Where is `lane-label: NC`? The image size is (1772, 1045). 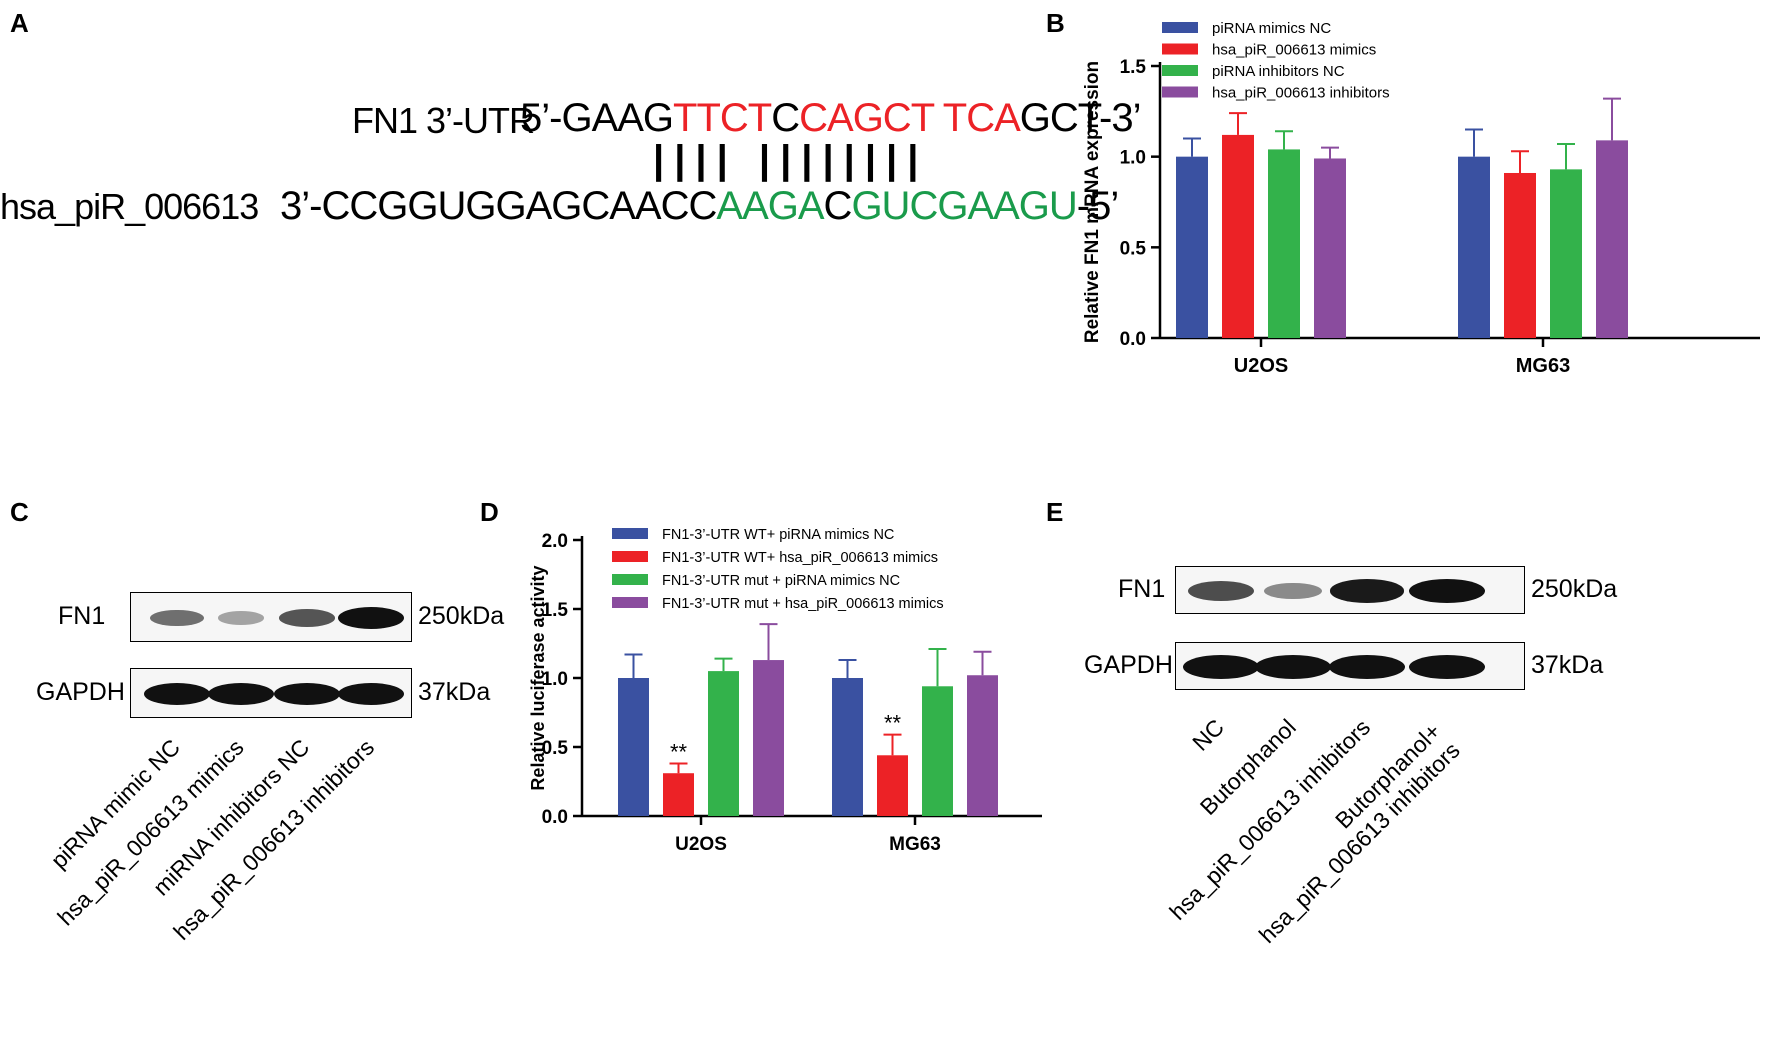
lane-label: NC is located at coordinates (1208, 735).